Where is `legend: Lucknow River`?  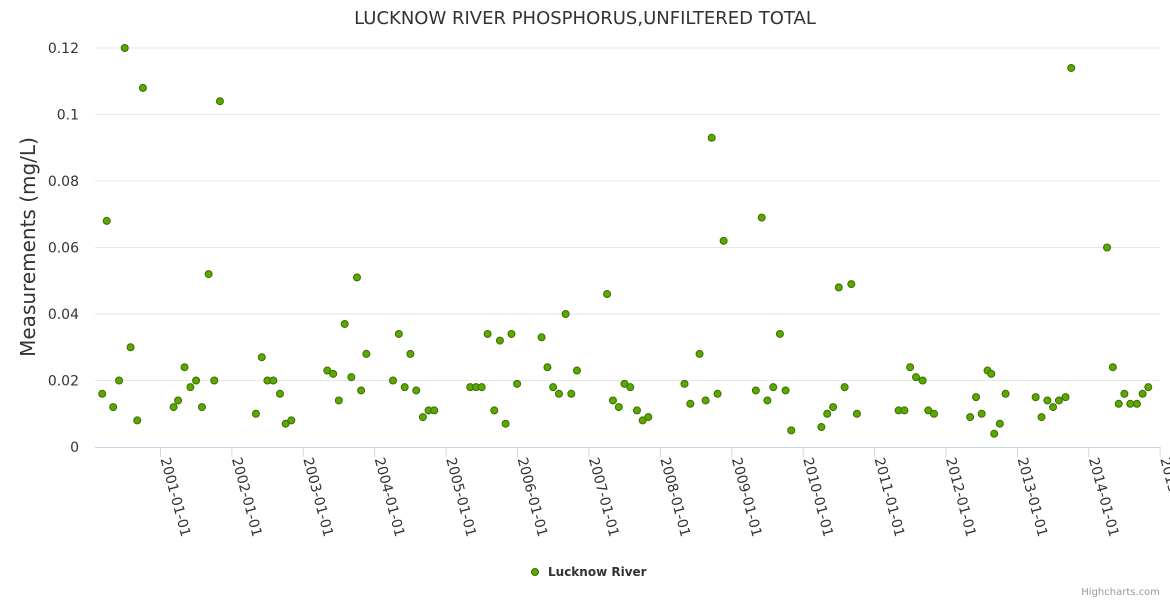
legend: Lucknow River is located at coordinates (589, 572).